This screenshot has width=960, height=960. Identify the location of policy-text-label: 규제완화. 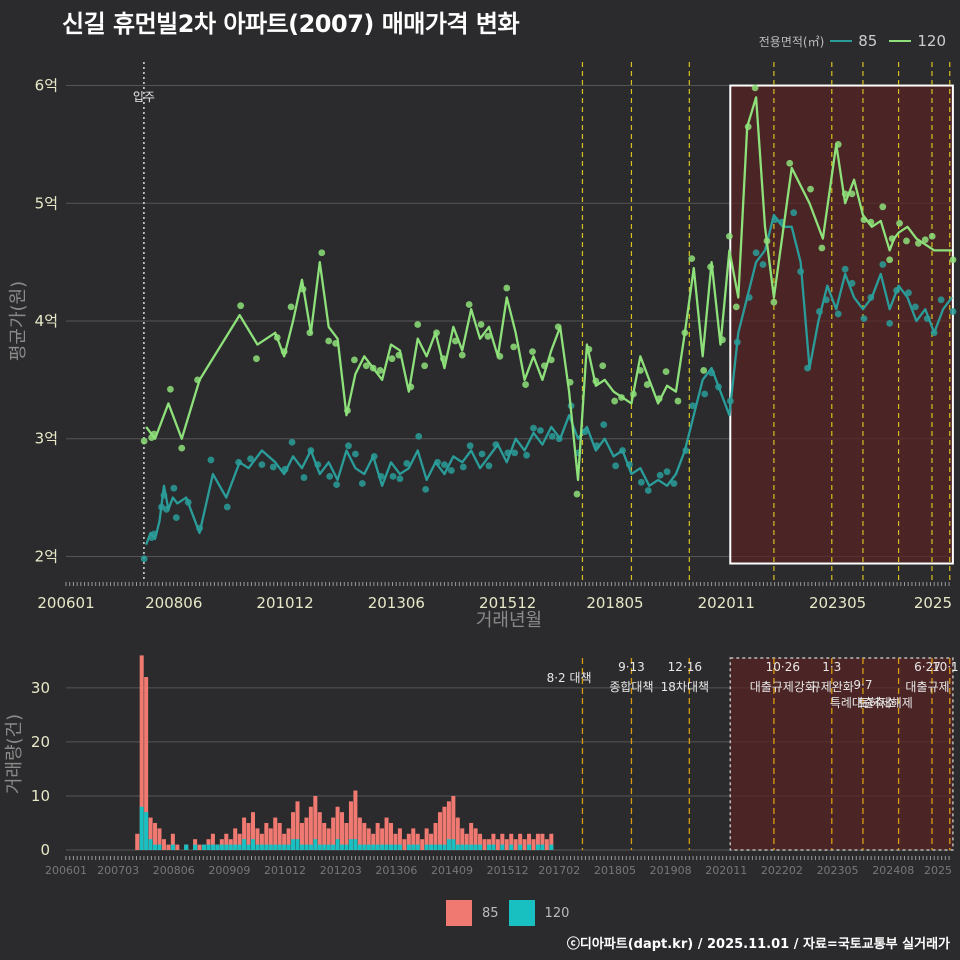
(832, 687).